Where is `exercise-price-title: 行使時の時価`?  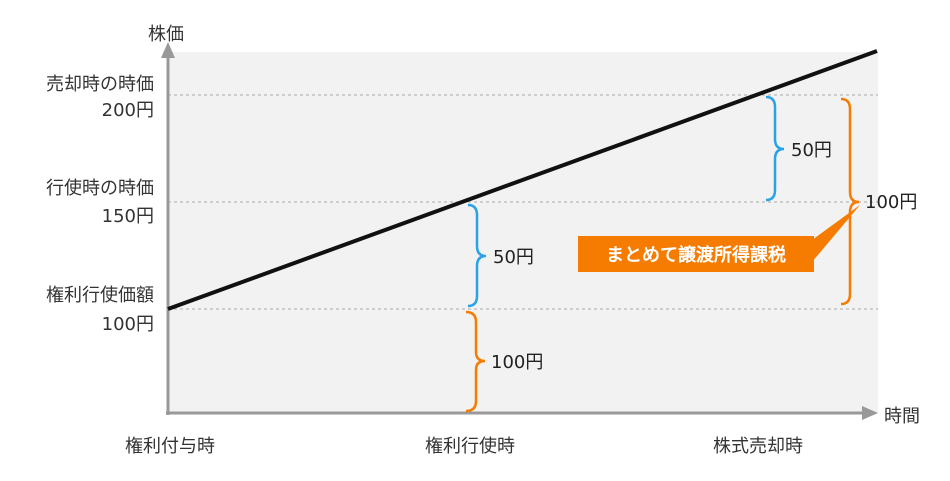 exercise-price-title: 行使時の時価 is located at coordinates (100, 188).